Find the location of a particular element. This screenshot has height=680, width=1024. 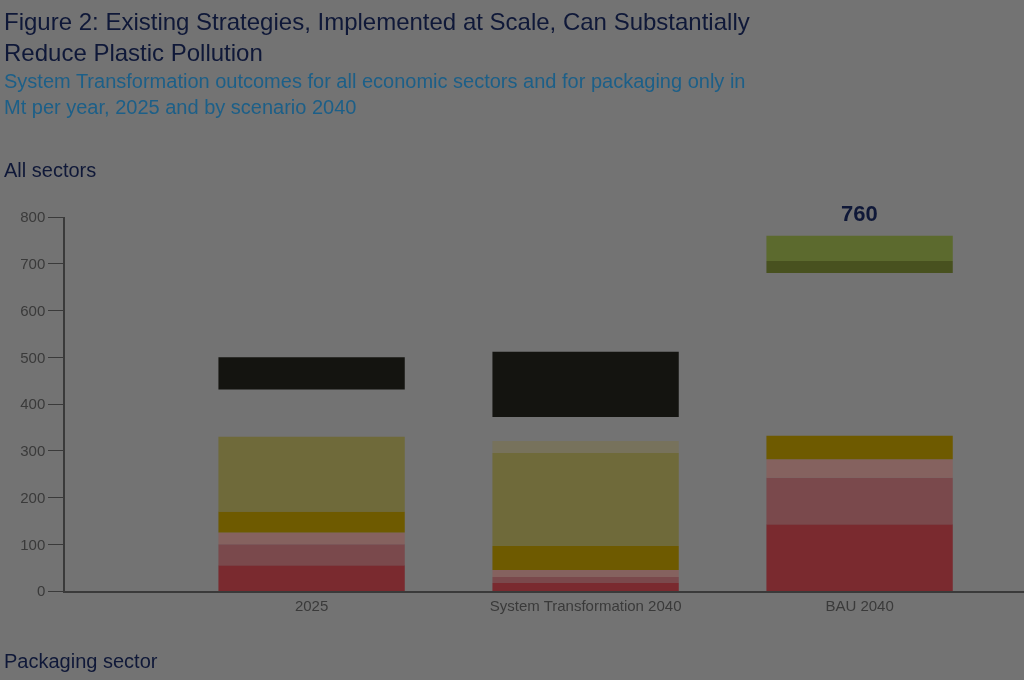

y-tick-label: 700 is located at coordinates (33, 263).